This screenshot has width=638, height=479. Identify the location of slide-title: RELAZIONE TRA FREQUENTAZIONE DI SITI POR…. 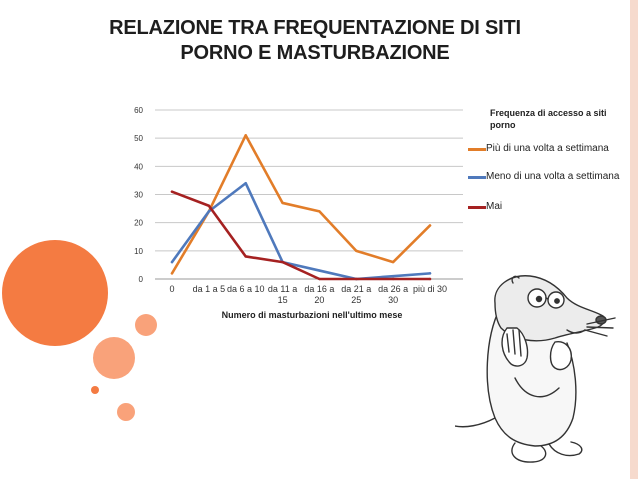
(315, 41).